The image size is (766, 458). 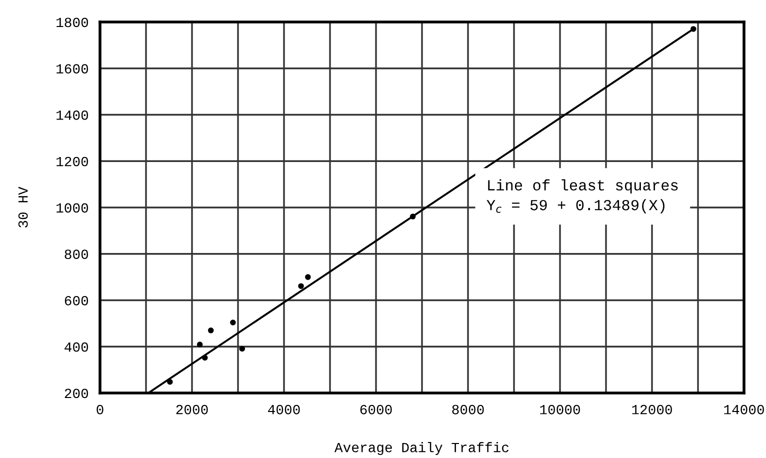 What do you see at coordinates (76, 347) in the screenshot?
I see `y-tick-label: 400` at bounding box center [76, 347].